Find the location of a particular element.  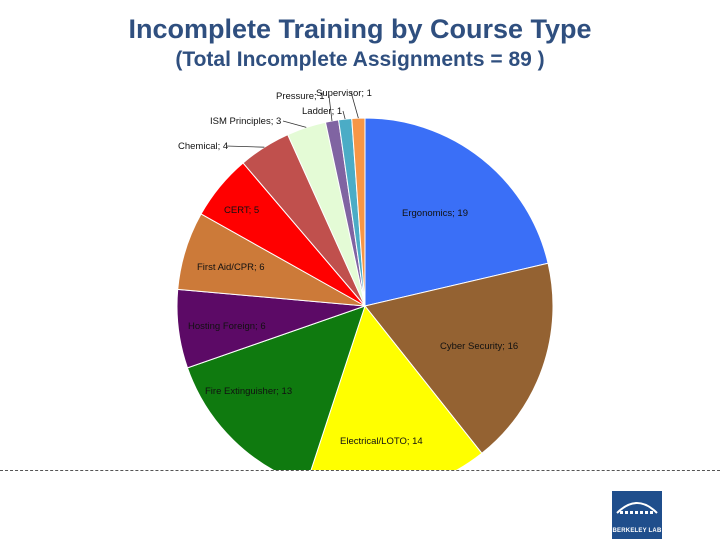

chart-title: Incomplete Training by Course Type is located at coordinates (360, 29).